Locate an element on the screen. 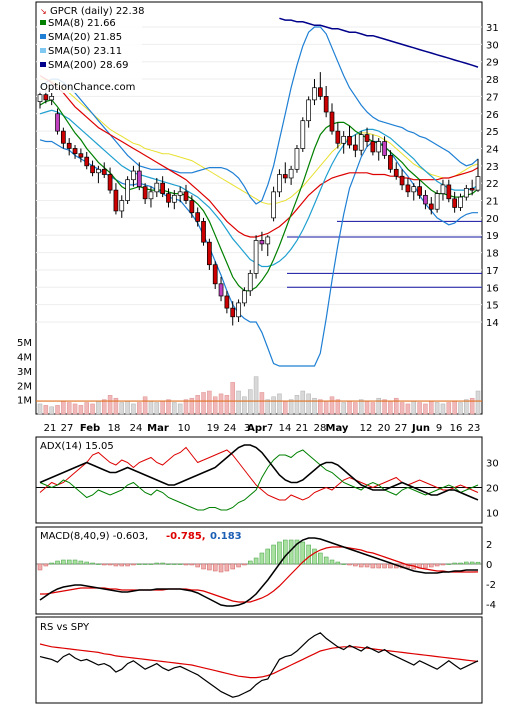  macd-tick-label: -2 is located at coordinates (491, 585).